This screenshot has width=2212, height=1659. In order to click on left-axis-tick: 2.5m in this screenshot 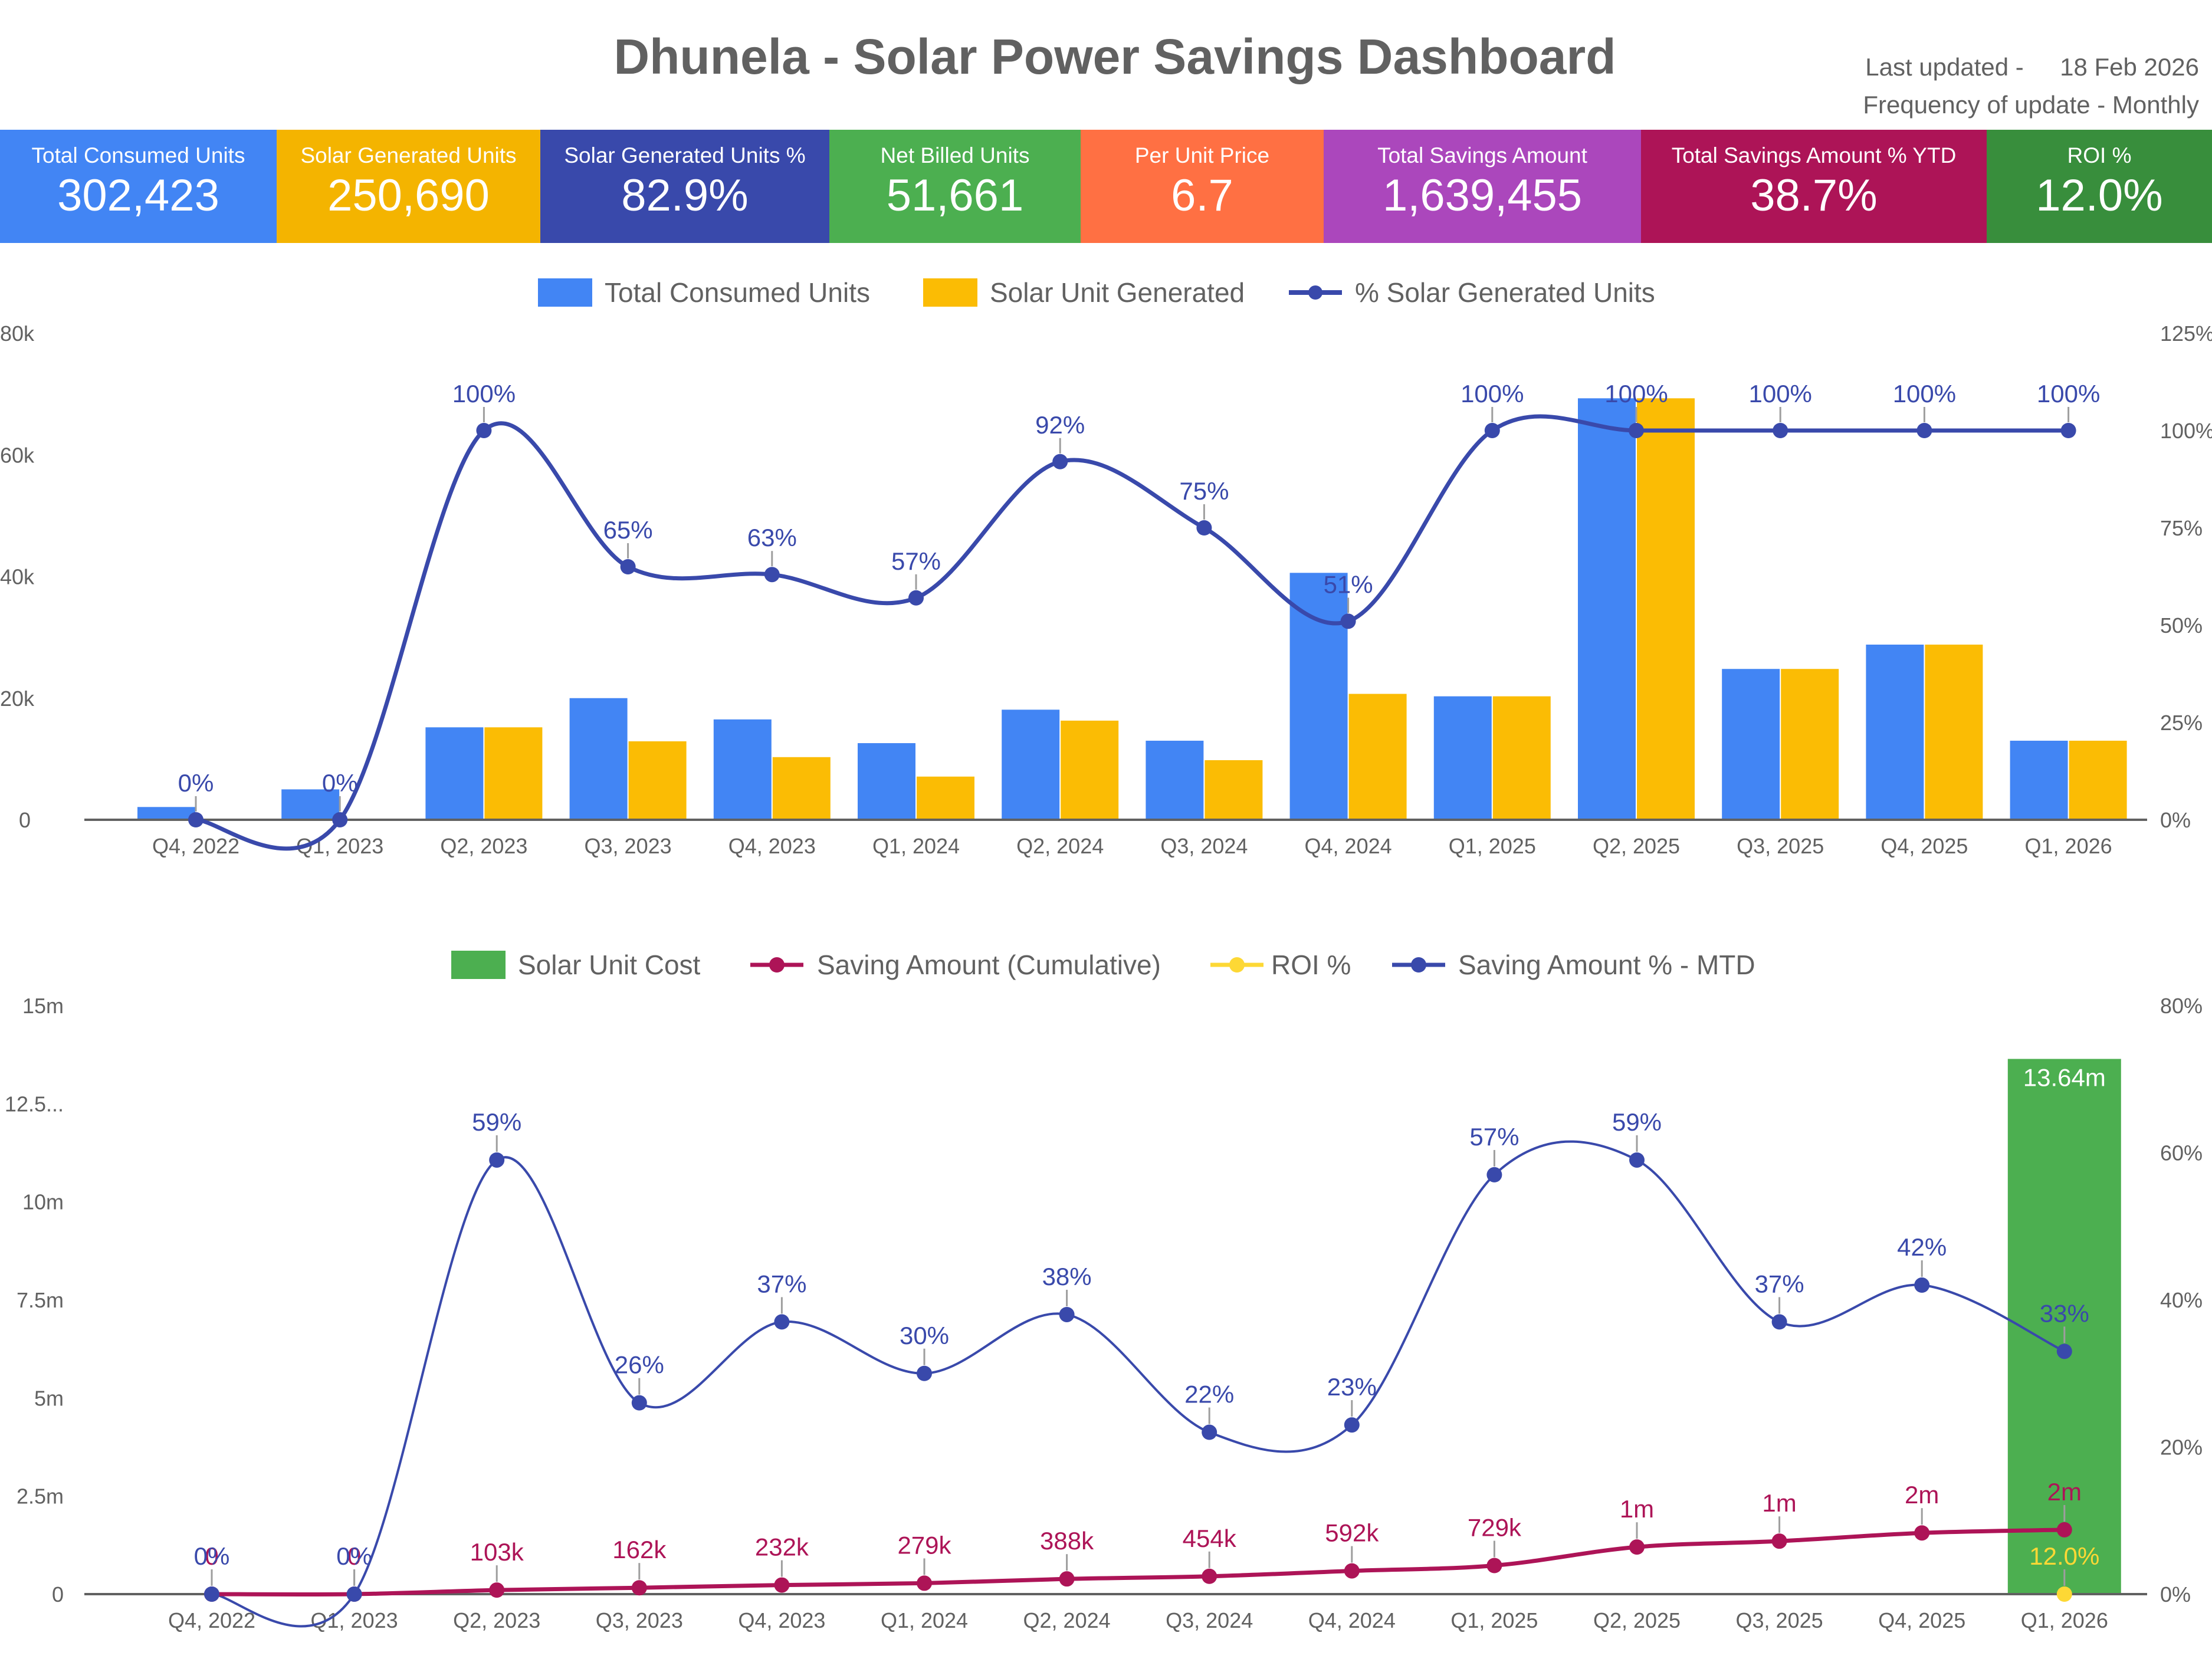, I will do `click(40, 1497)`.